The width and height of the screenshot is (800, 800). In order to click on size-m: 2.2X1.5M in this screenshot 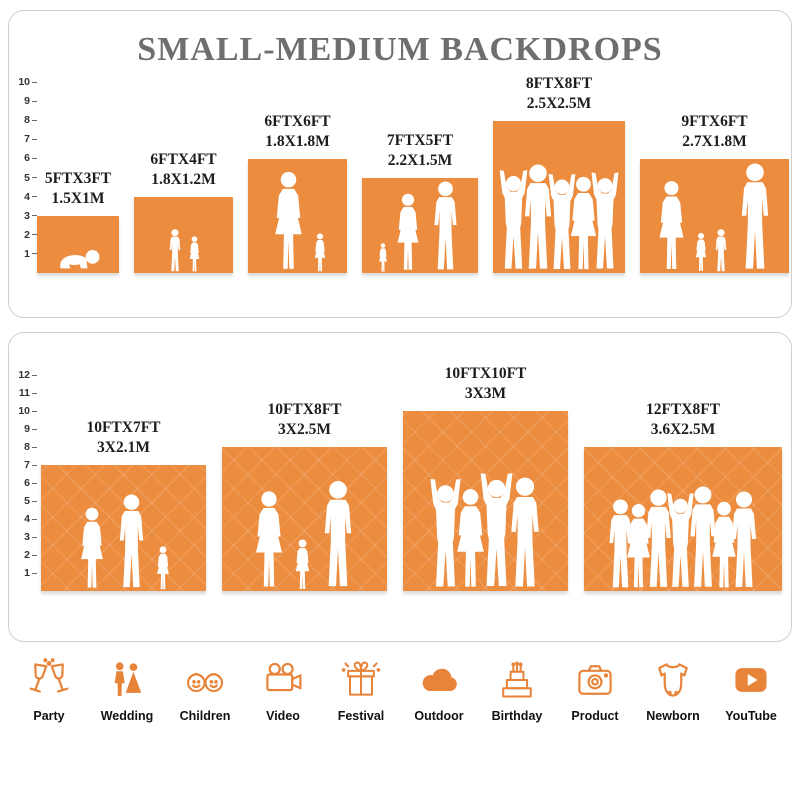, I will do `click(420, 160)`.